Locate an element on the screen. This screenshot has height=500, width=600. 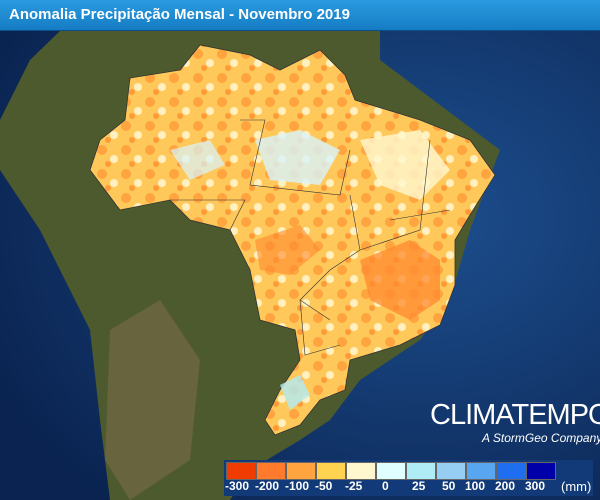
legend-label: 300 is located at coordinates (535, 486).